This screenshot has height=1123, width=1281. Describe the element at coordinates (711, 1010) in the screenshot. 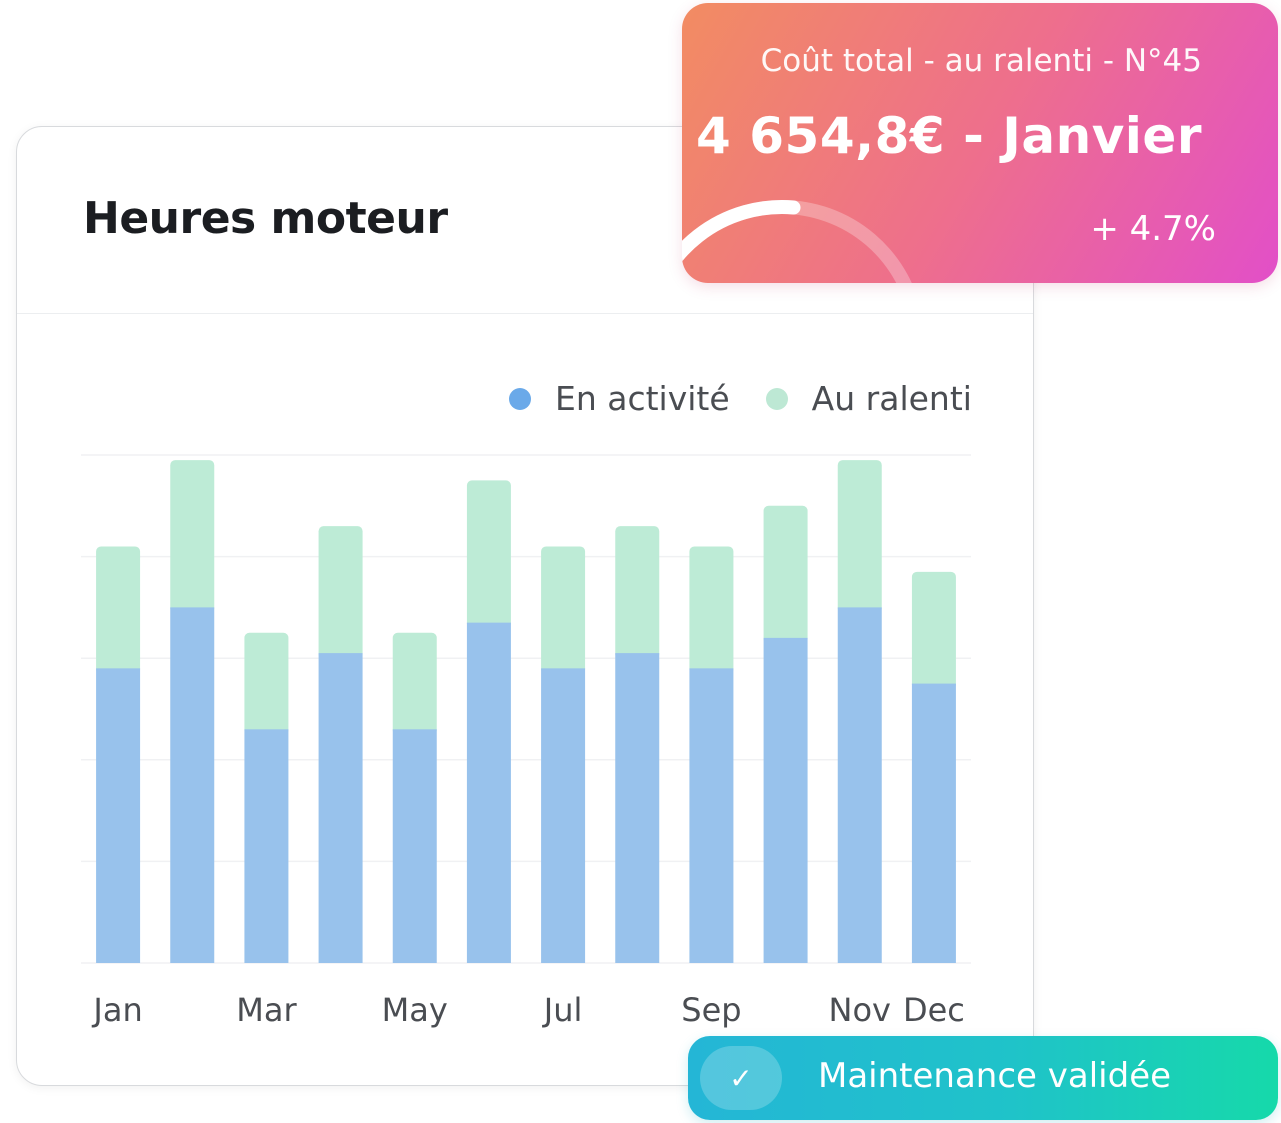

I see `x-tick-label: Sep` at that location.